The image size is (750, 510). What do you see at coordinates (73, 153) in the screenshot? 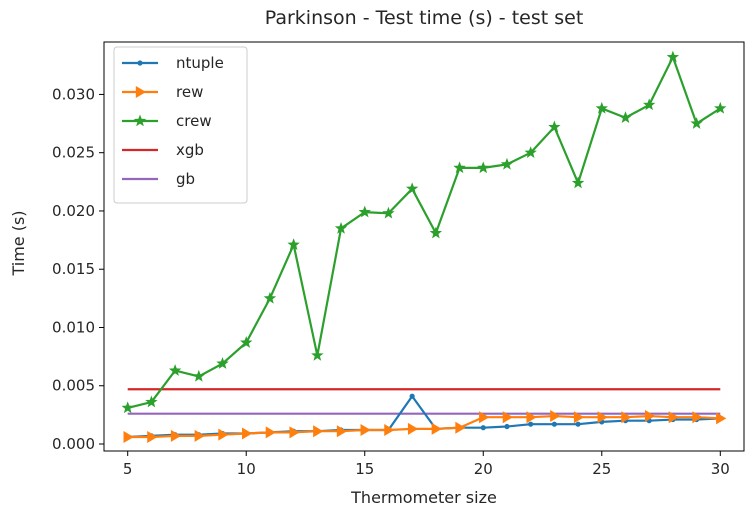
I see `y-tick-label: 0.025` at bounding box center [73, 153].